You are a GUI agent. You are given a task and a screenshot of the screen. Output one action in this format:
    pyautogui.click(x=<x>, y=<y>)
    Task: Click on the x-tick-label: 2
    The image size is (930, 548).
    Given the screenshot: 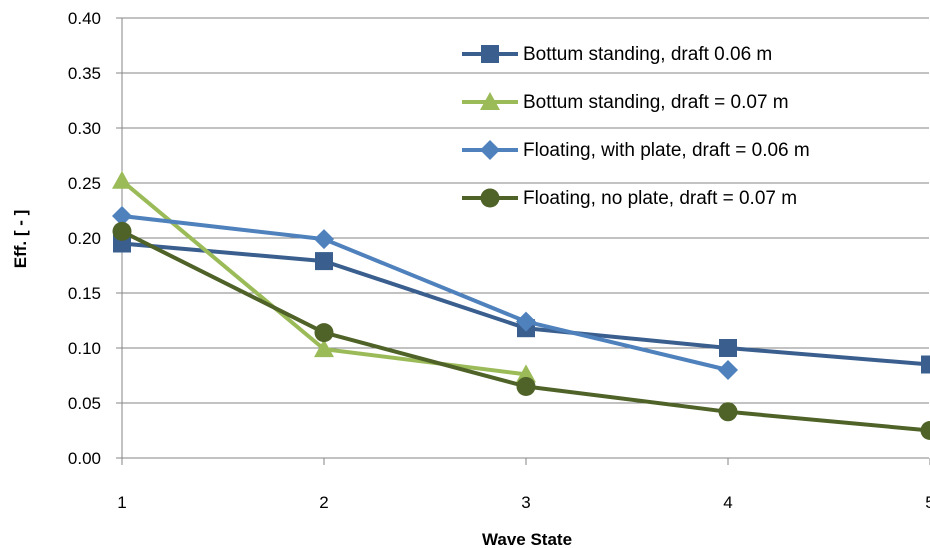 What is the action you would take?
    pyautogui.click(x=323, y=502)
    